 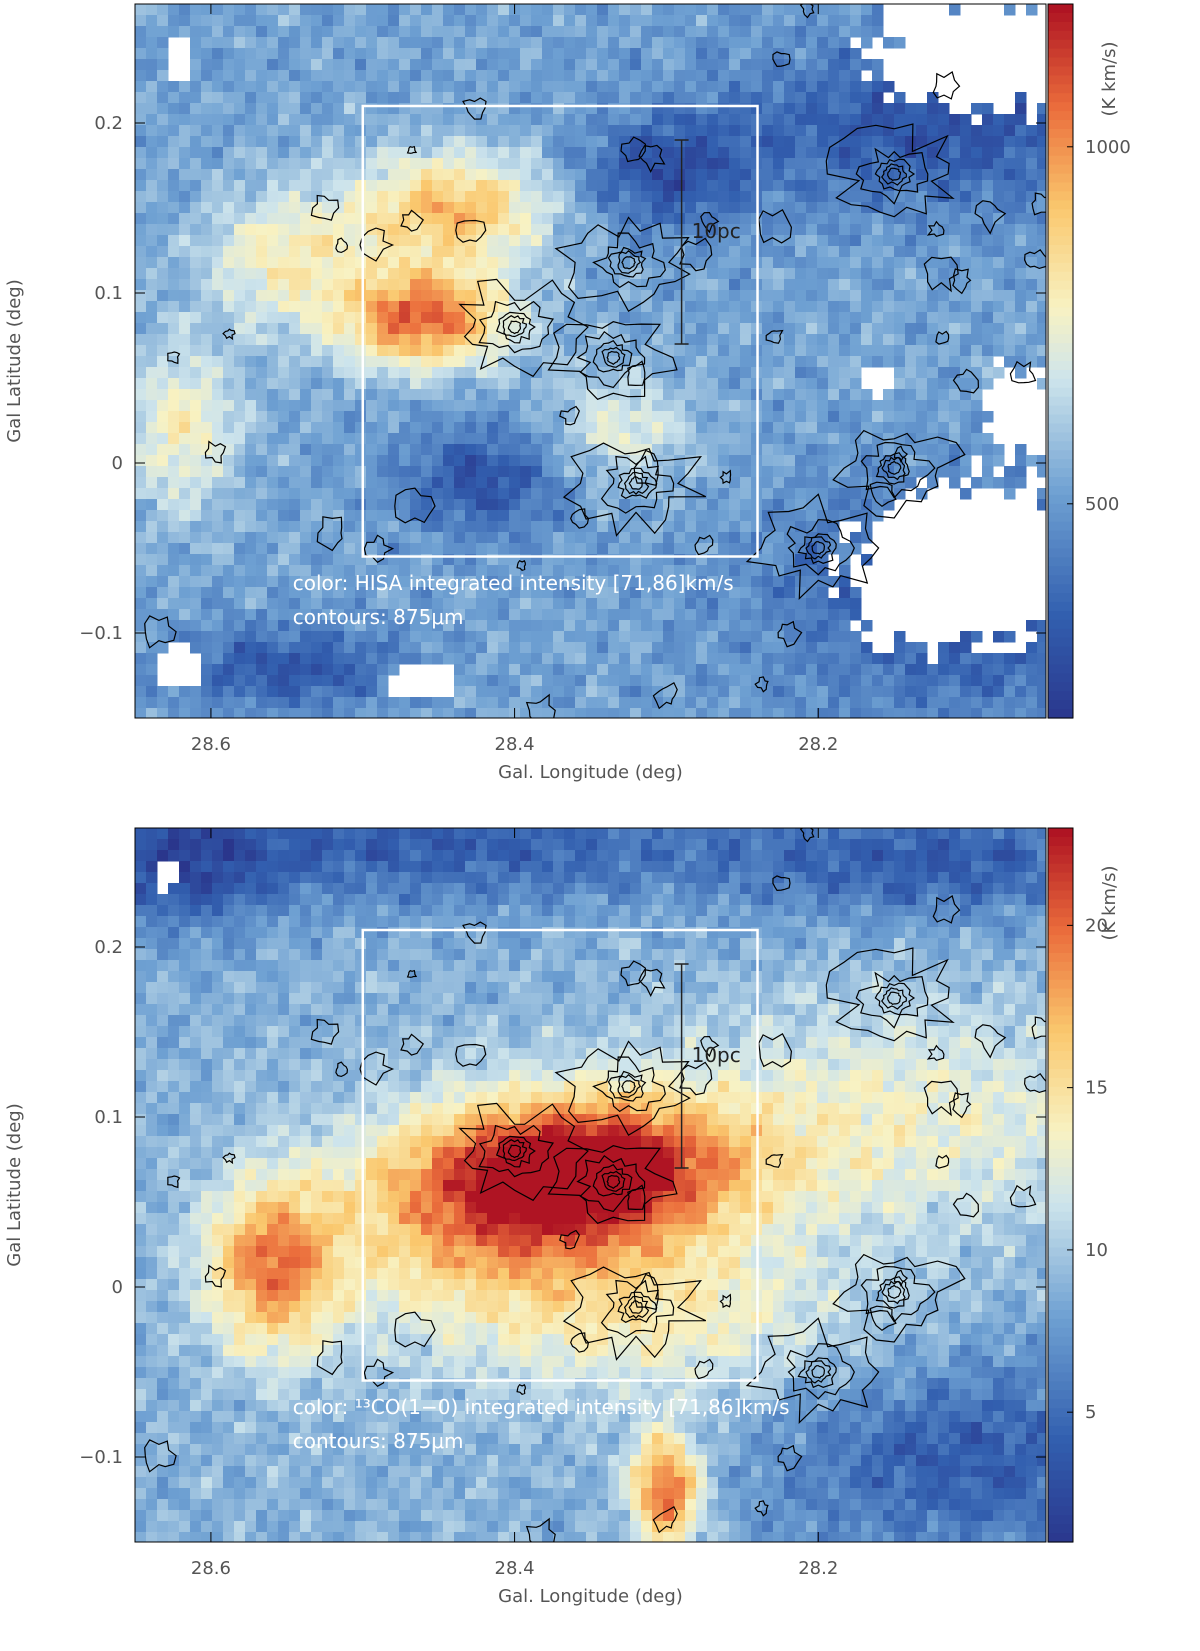 What do you see at coordinates (1096, 1250) in the screenshot?
I see `colorbar-tick-label: 10` at bounding box center [1096, 1250].